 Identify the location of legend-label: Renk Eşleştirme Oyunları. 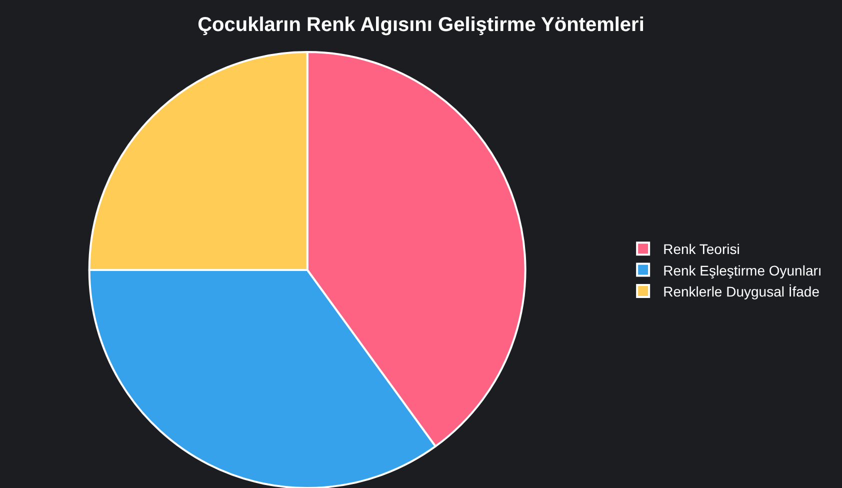
(742, 270).